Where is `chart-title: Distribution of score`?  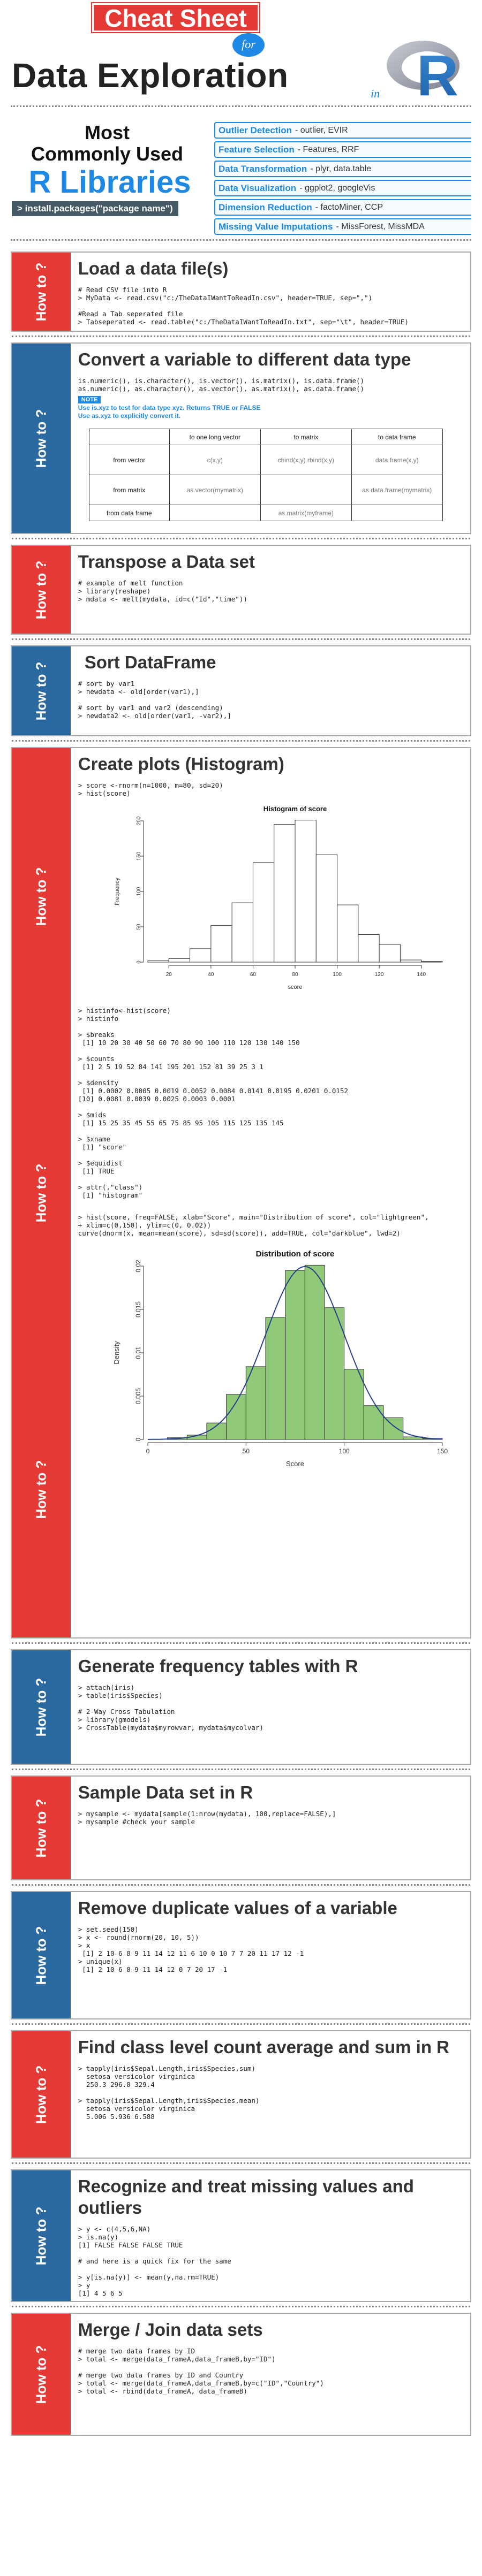 chart-title: Distribution of score is located at coordinates (294, 1254).